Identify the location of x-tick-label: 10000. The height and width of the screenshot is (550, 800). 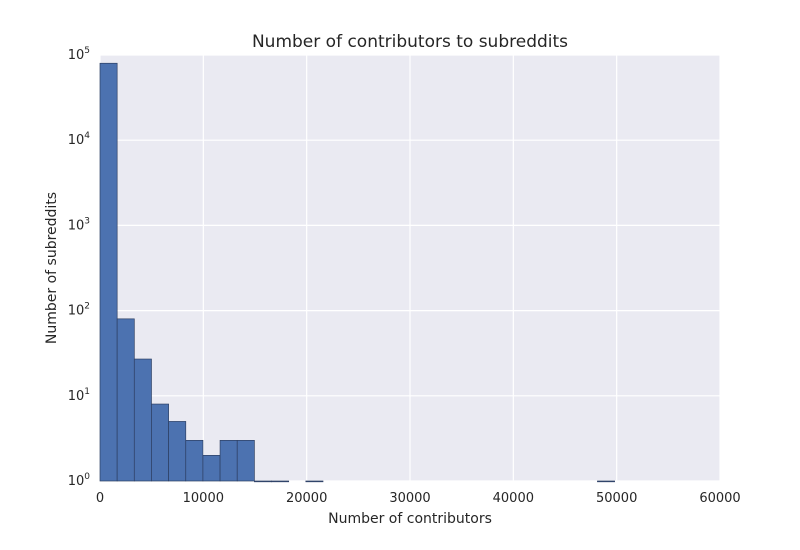
(203, 498).